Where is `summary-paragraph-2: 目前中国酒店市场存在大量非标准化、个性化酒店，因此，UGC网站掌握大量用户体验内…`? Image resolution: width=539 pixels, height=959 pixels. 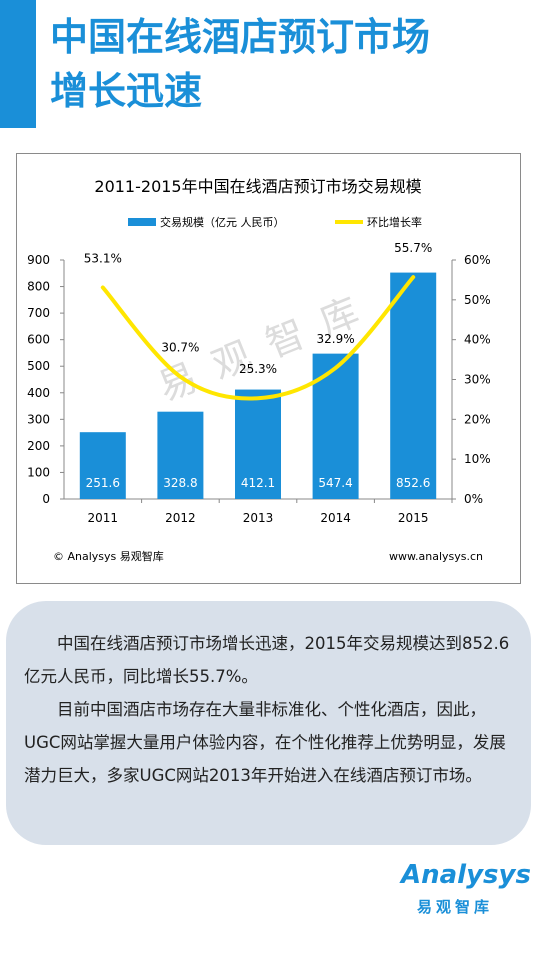 summary-paragraph-2: 目前中国酒店市场存在大量非标准化、个性化酒店，因此，UGC网站掌握大量用户体验内… is located at coordinates (265, 742).